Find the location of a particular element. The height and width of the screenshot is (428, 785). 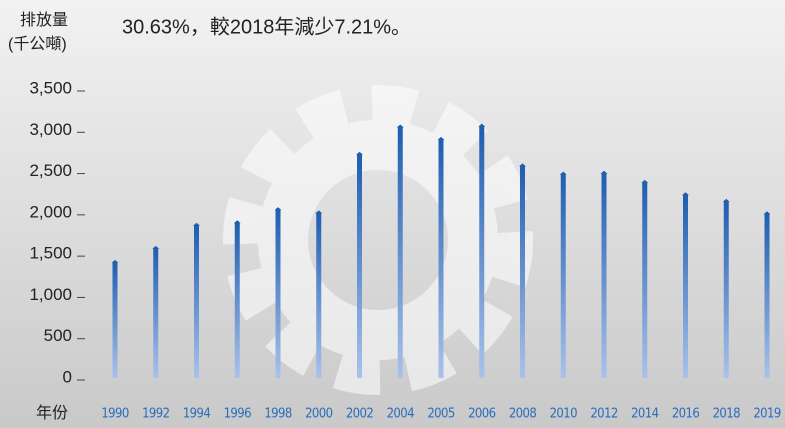

x-tick-label: 1990 is located at coordinates (115, 414).